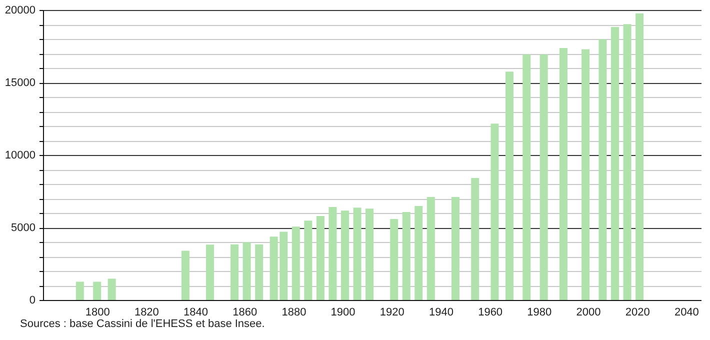  I want to click on x-tick-label: 1940, so click(441, 312).